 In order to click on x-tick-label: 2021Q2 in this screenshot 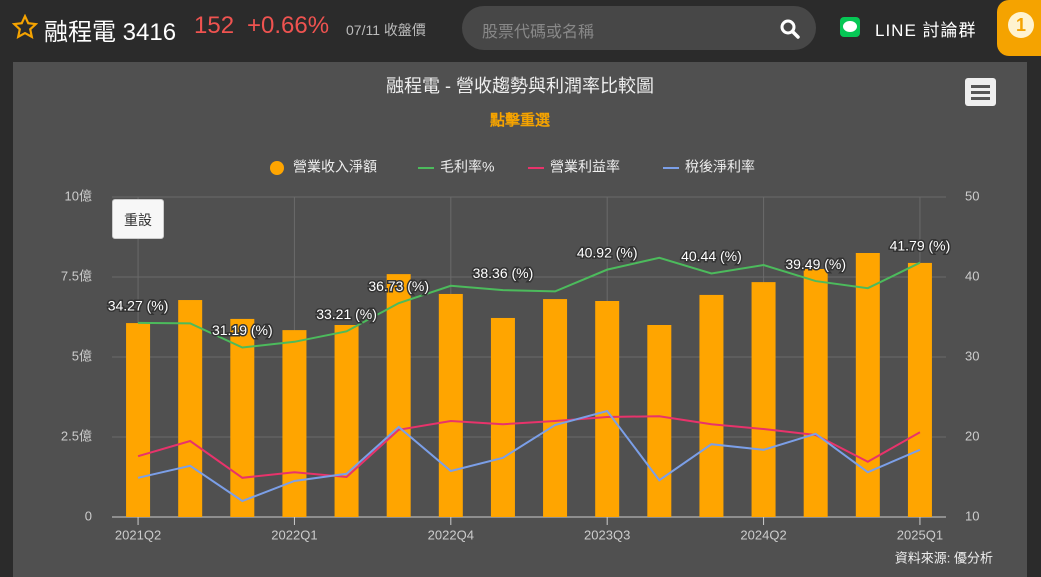, I will do `click(138, 534)`.